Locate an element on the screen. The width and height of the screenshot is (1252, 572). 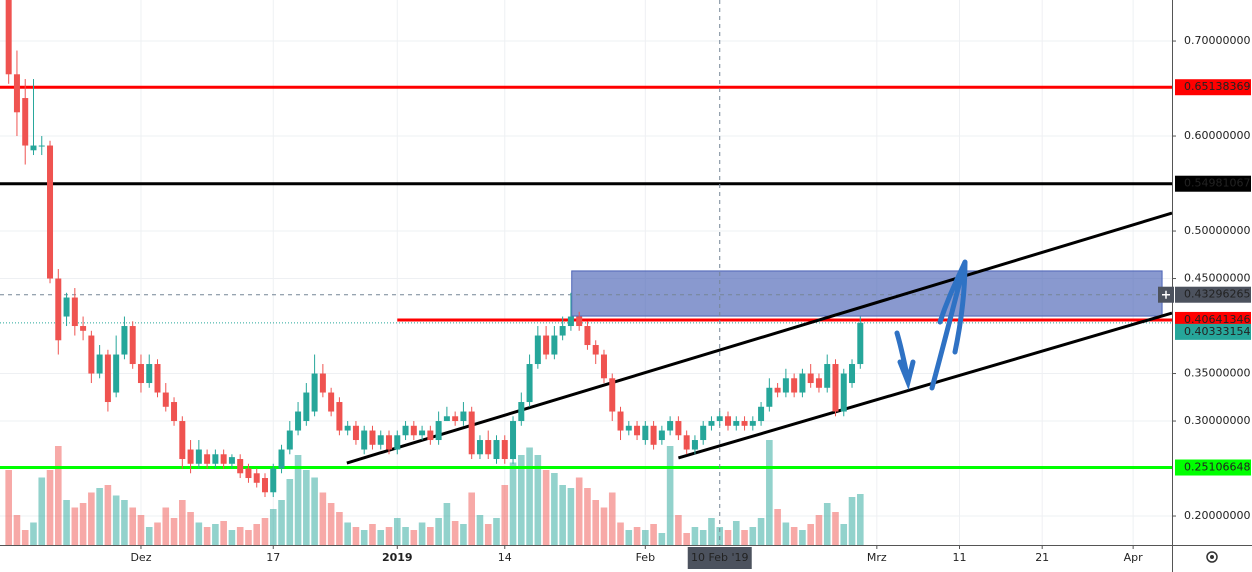
x-tick-label: 14 is located at coordinates (505, 557).